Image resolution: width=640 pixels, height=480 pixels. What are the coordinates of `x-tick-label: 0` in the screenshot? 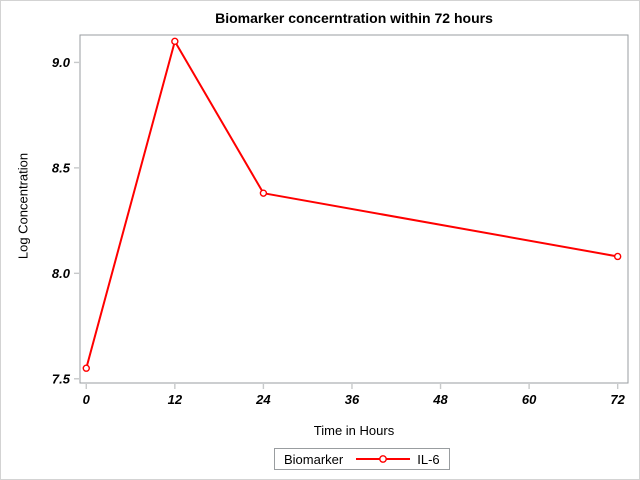 It's located at (87, 399).